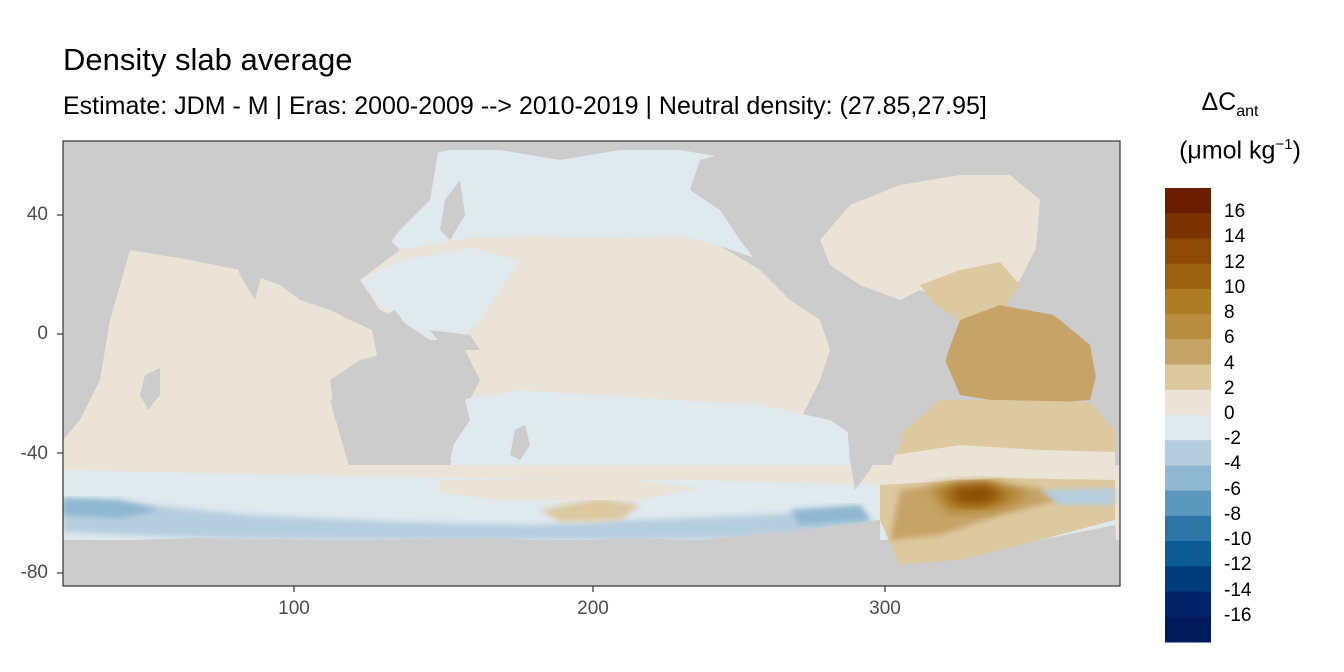  Describe the element at coordinates (593, 608) in the screenshot. I see `x-tick-label: 200` at that location.